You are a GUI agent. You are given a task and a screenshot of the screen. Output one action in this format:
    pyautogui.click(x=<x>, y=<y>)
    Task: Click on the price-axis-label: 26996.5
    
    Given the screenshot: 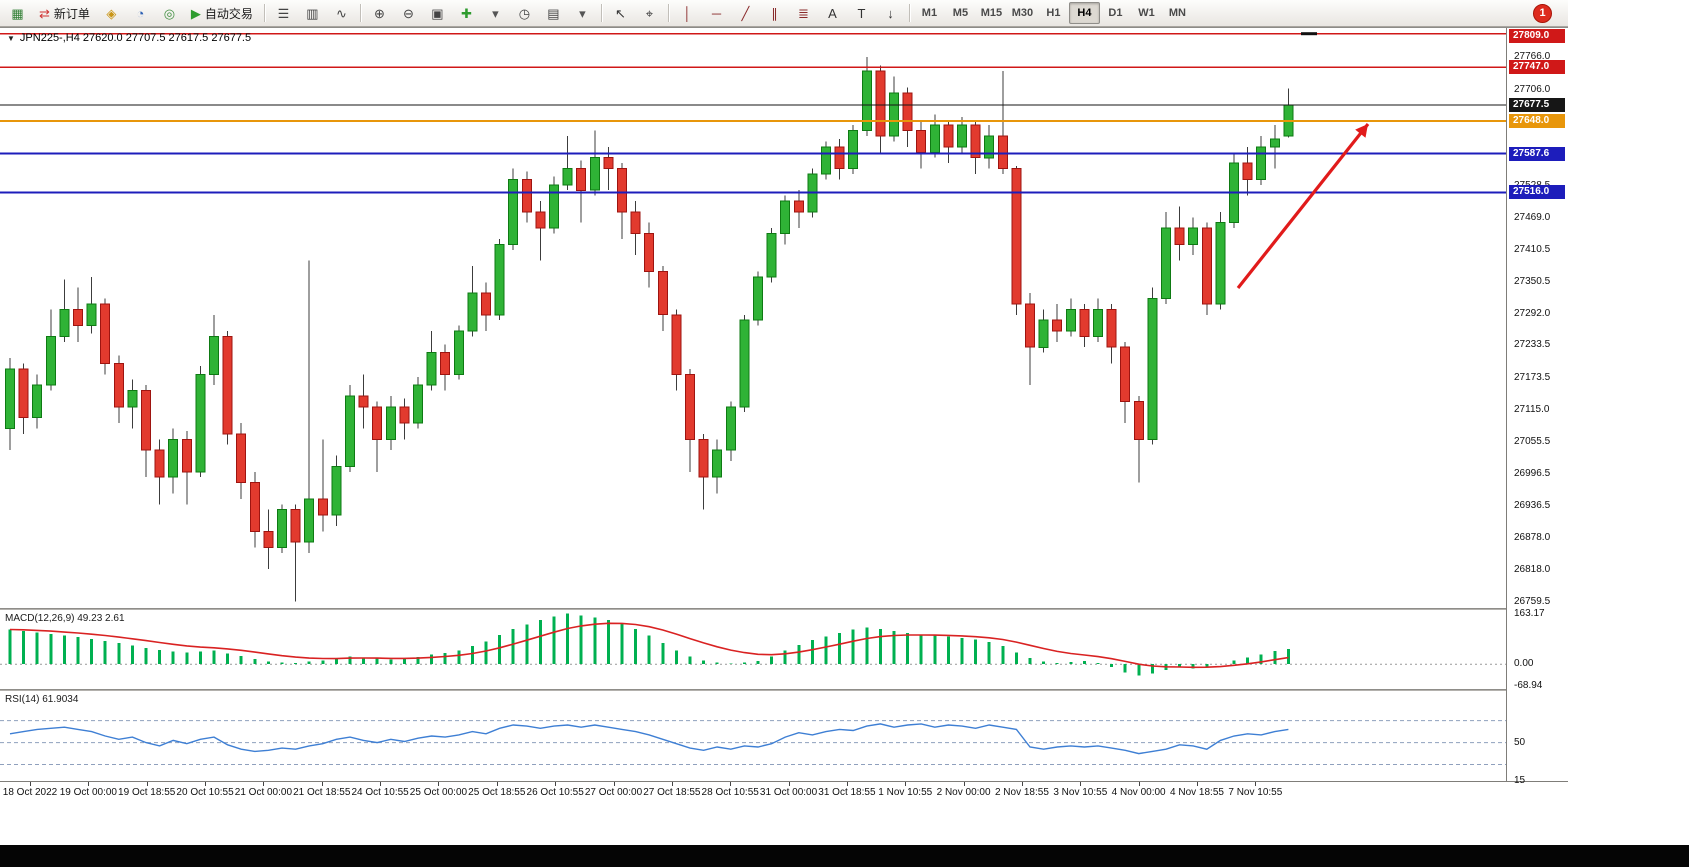 What is the action you would take?
    pyautogui.click(x=1532, y=473)
    